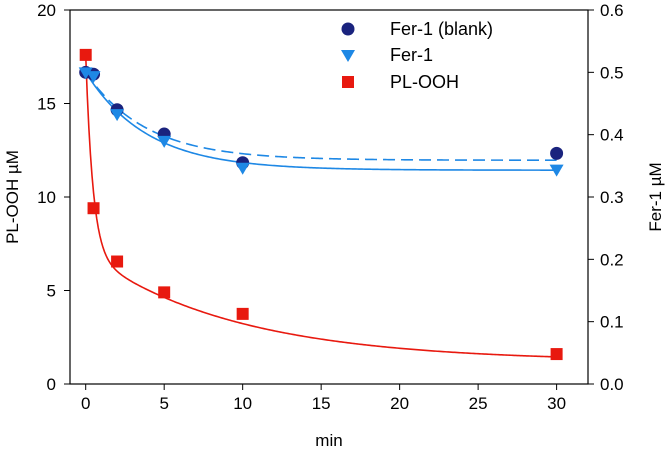 The width and height of the screenshot is (672, 454). I want to click on legend-label-fer1-blank: Fer-1 (blank), so click(441, 29).